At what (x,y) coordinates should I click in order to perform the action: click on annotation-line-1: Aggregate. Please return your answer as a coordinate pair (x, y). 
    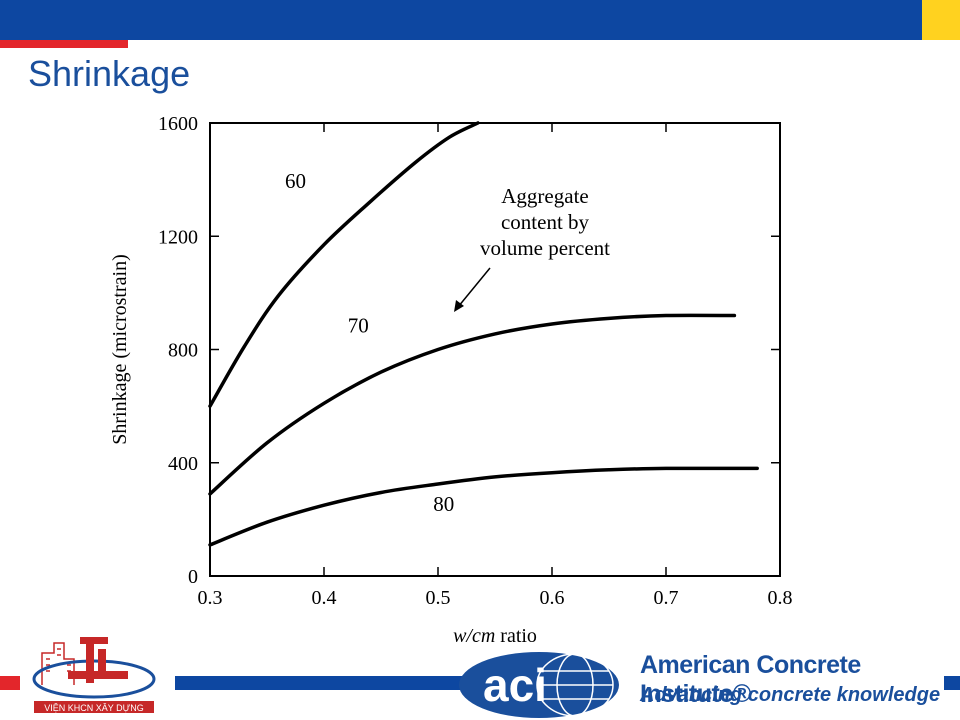
    Looking at the image, I should click on (544, 196).